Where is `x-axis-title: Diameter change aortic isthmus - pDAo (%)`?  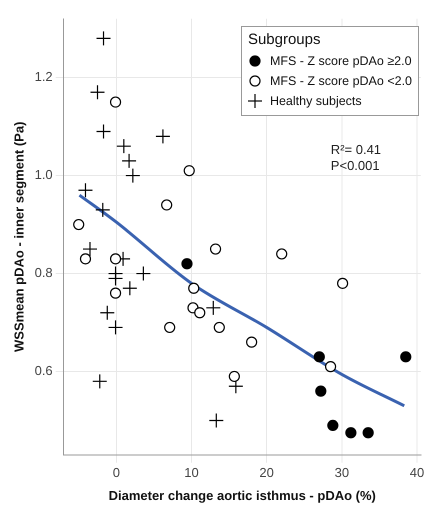
x-axis-title: Diameter change aortic isthmus - pDAo (%) is located at coordinates (242, 495).